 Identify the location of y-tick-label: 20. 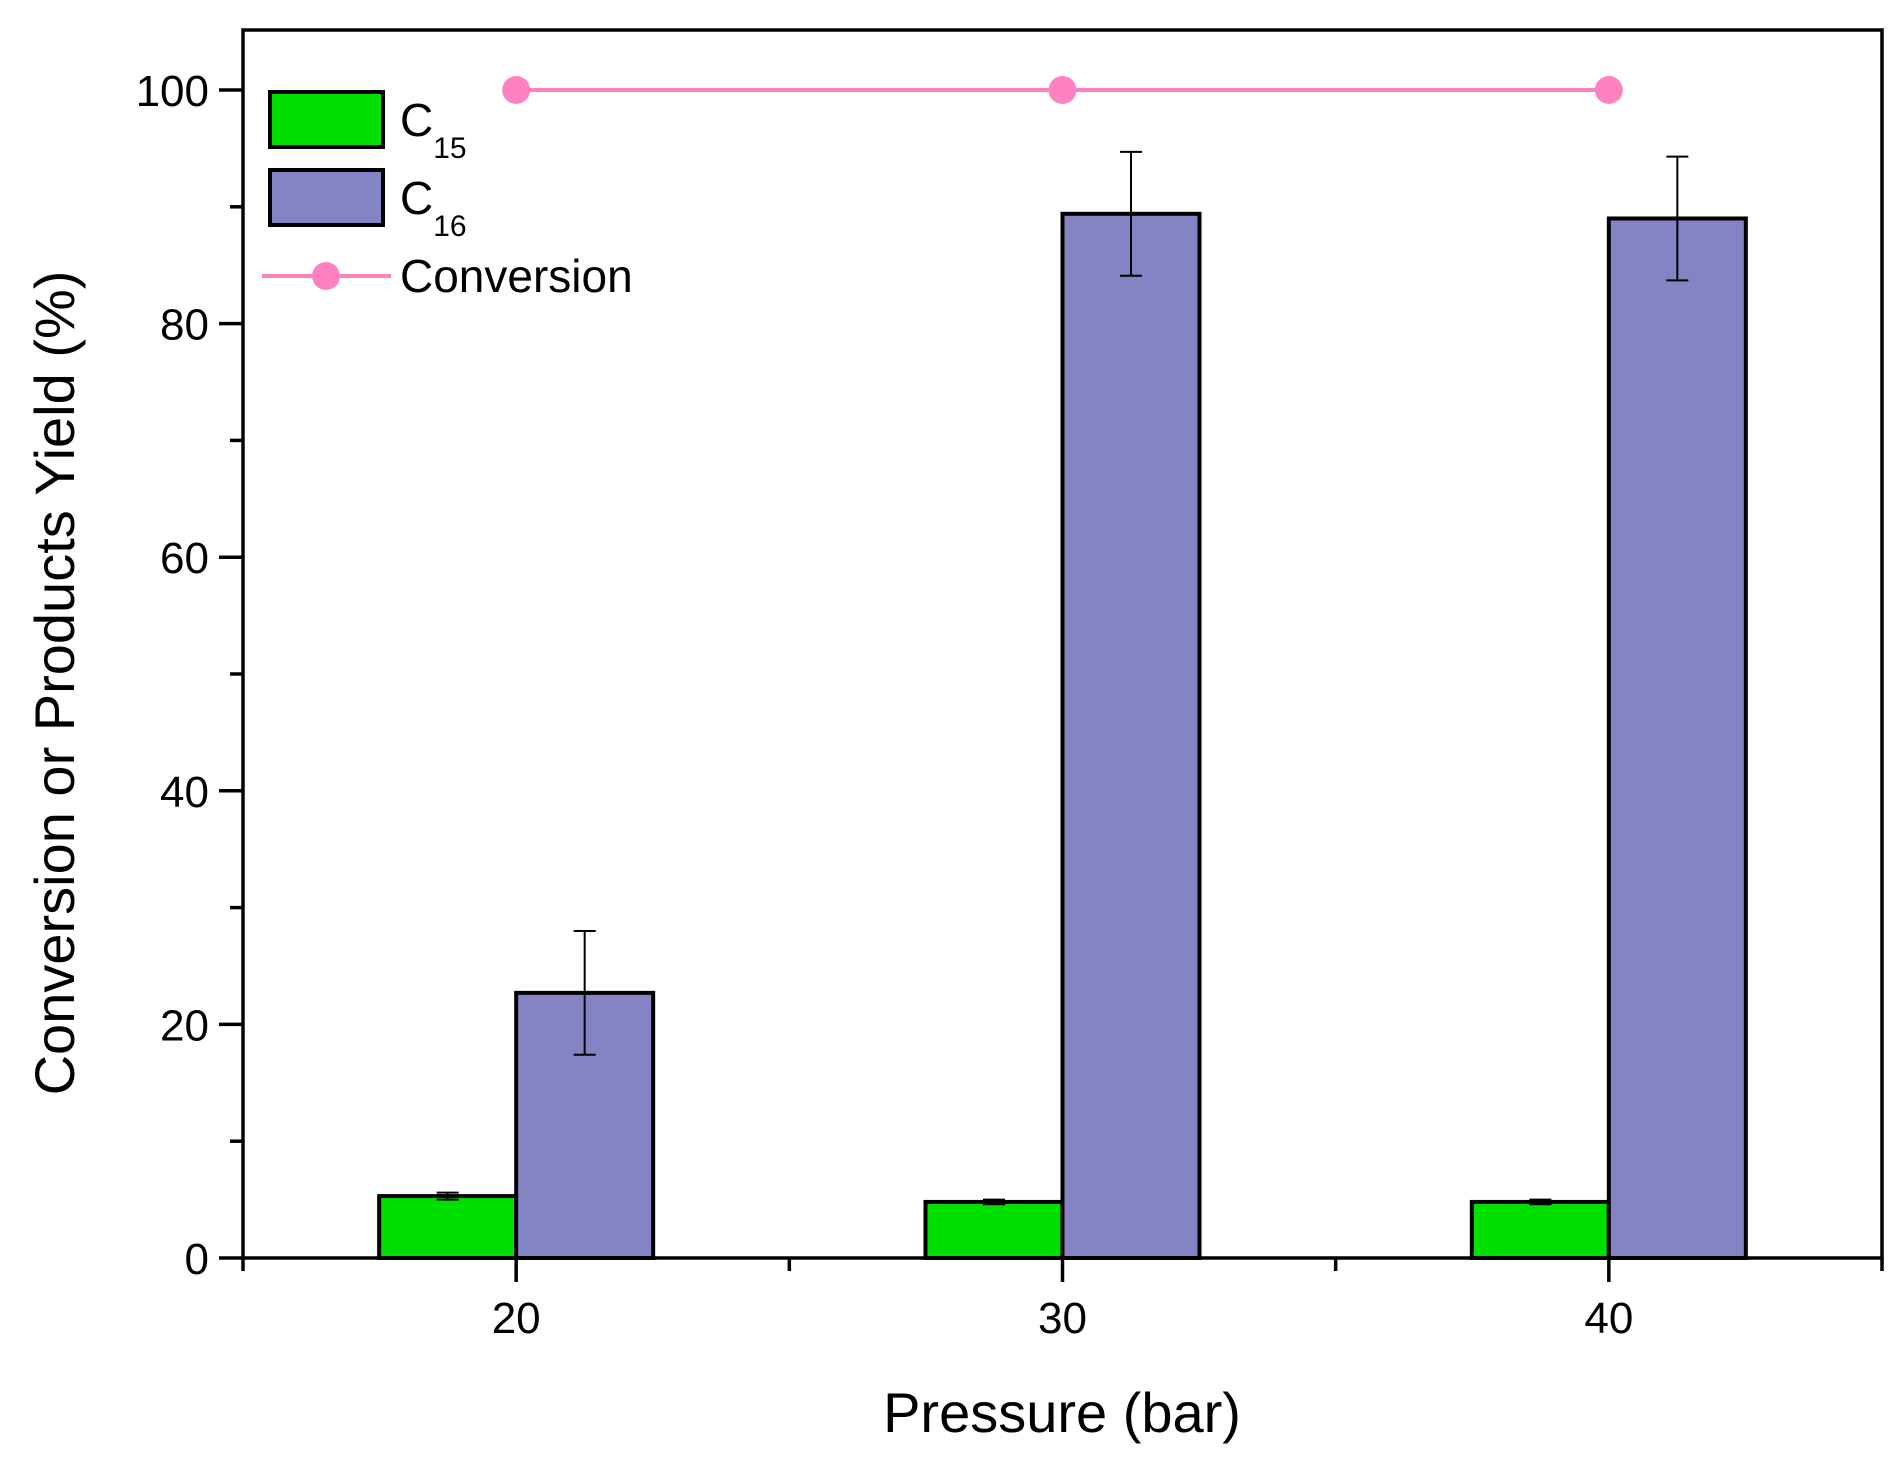
(184, 1025).